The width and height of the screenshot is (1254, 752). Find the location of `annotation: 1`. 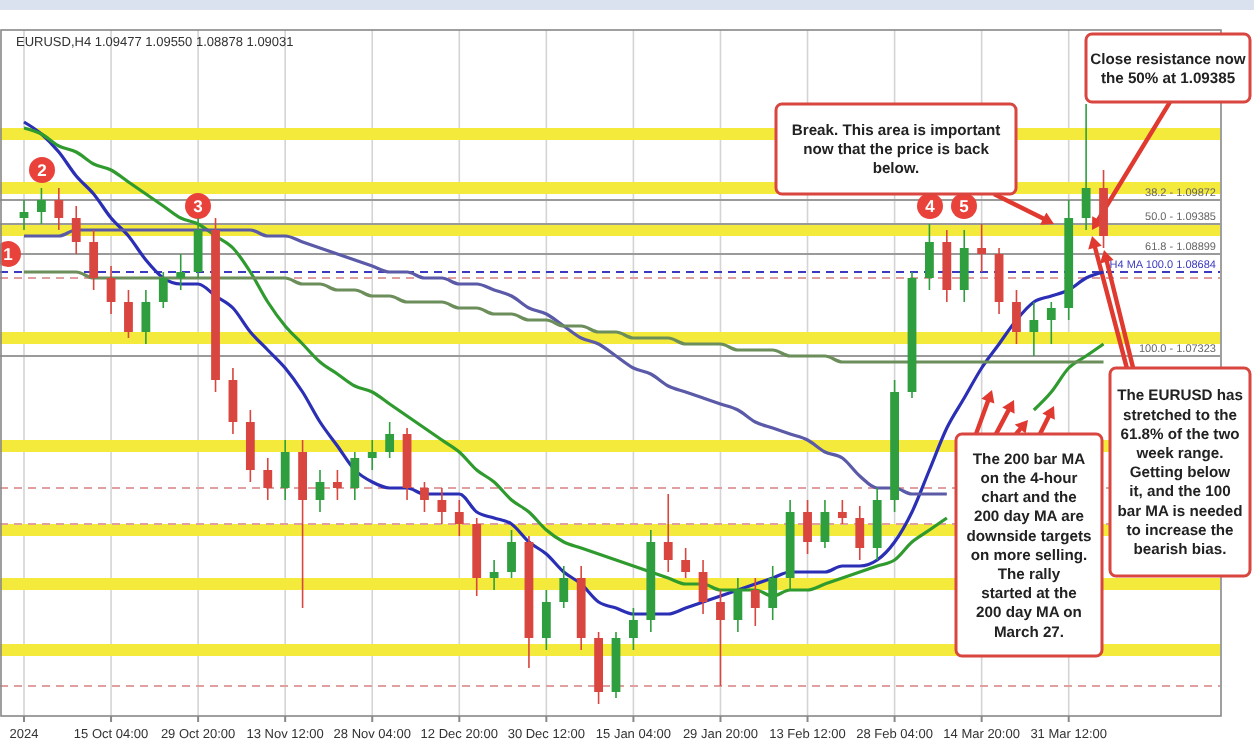

annotation: 1 is located at coordinates (8, 254).